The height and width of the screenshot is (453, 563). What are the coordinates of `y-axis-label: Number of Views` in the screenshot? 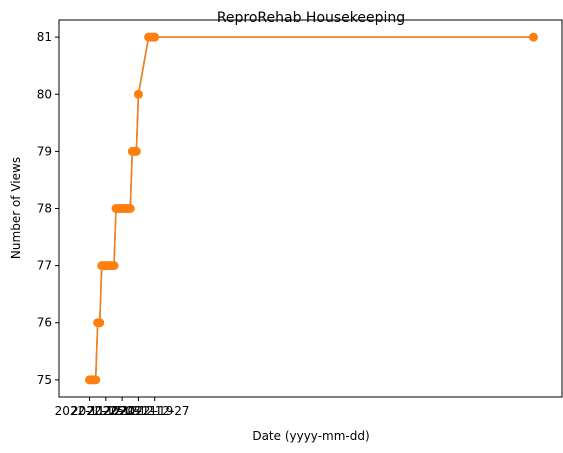 It's located at (16, 208).